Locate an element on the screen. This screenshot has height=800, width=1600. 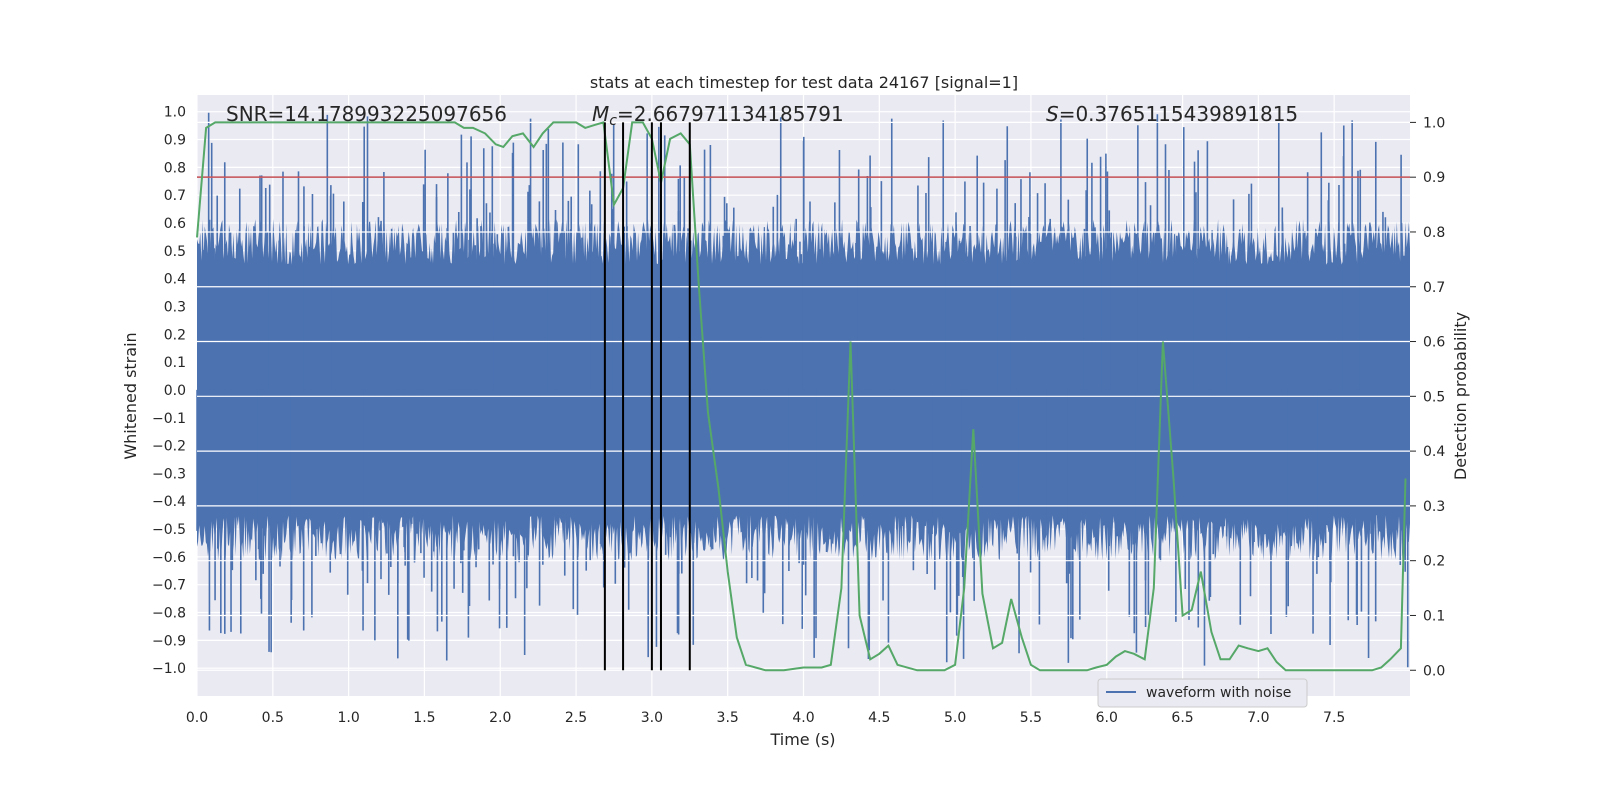
legend-box is located at coordinates (1202, 693).